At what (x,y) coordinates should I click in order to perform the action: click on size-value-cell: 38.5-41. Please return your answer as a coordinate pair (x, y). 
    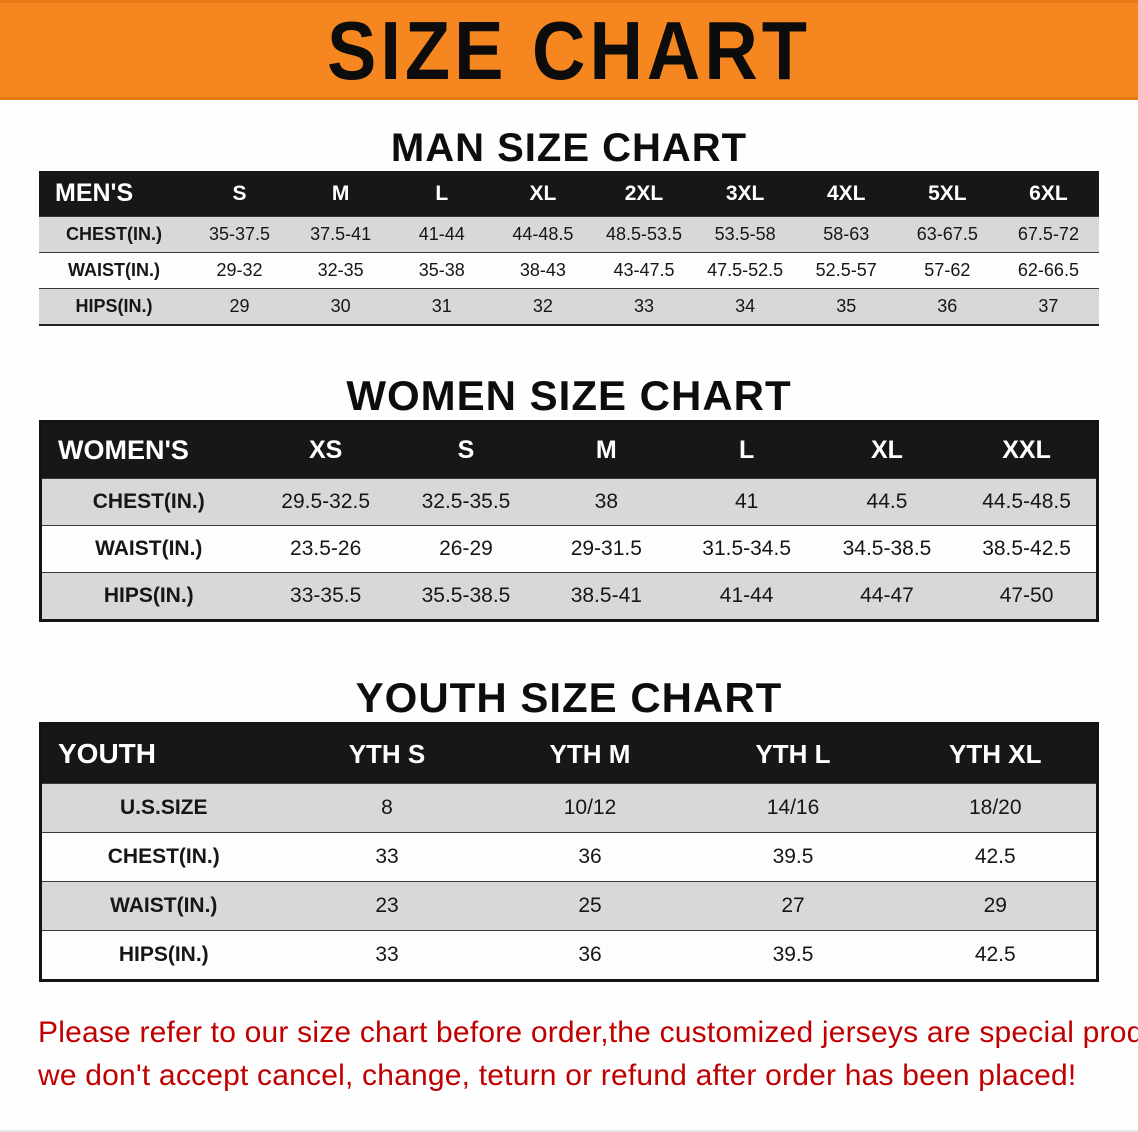
    Looking at the image, I should click on (606, 596).